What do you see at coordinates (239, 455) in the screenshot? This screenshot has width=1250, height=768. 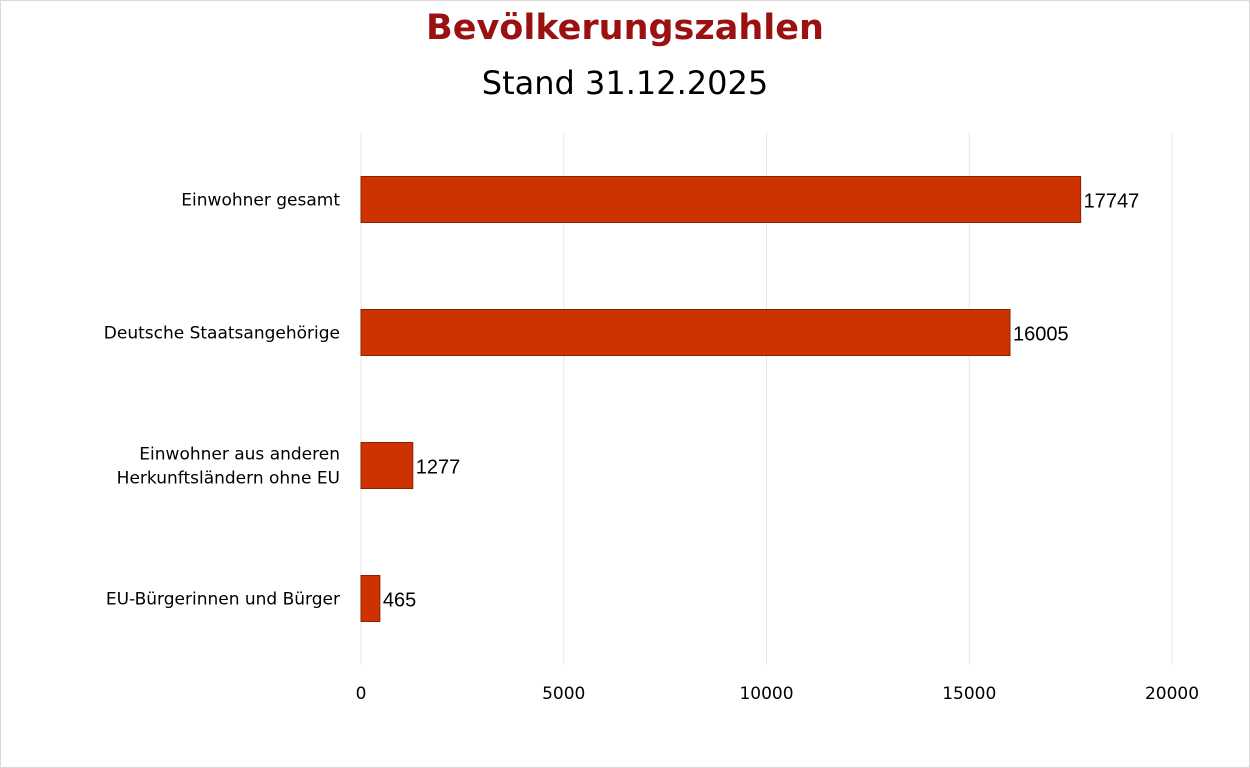 I see `category-label: Einwohner aus anderen` at bounding box center [239, 455].